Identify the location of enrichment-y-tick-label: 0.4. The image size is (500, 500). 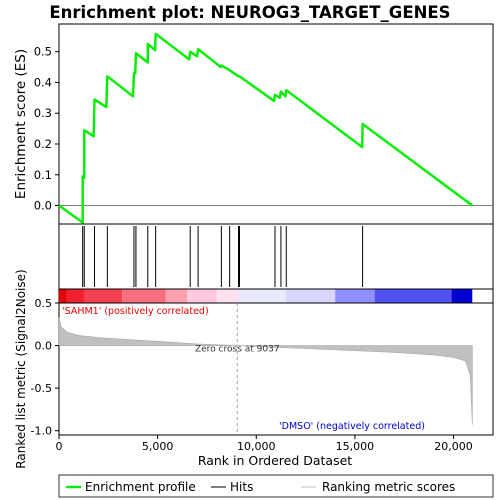
(43, 82).